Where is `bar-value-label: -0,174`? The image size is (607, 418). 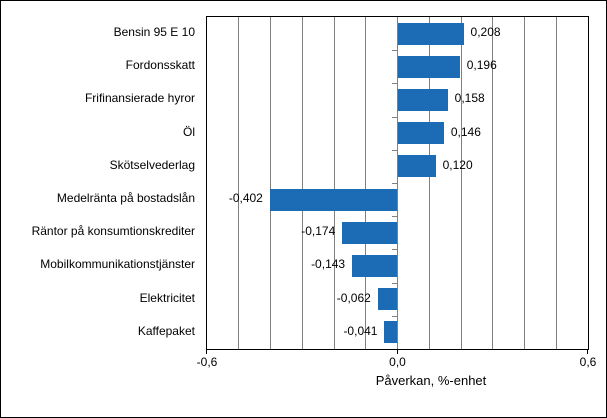 bar-value-label: -0,174 is located at coordinates (318, 231).